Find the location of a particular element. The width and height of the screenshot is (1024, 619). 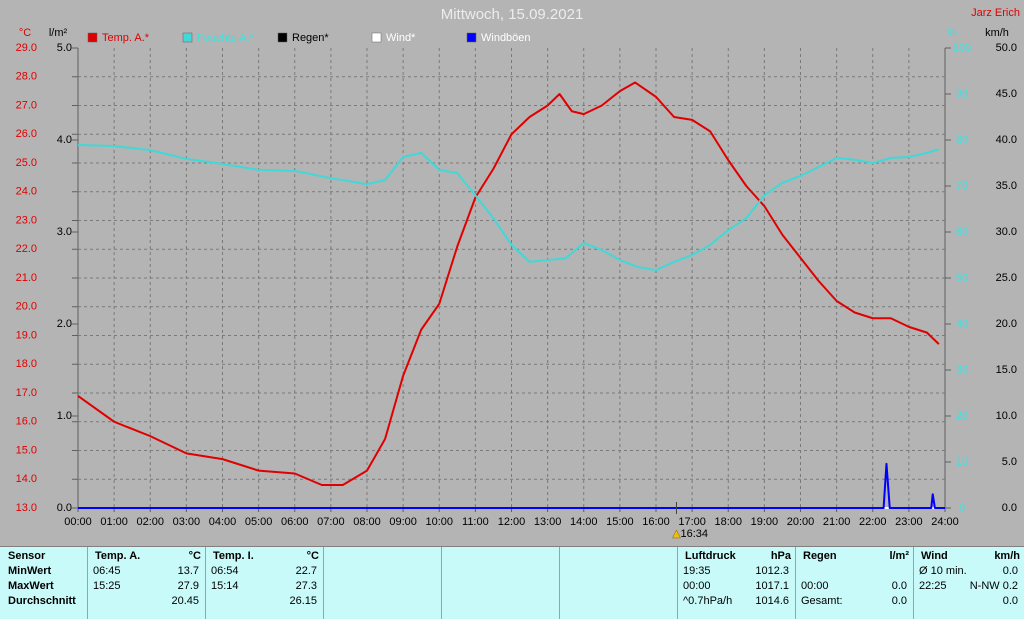

y-tick-label: 80 is located at coordinates (962, 140).